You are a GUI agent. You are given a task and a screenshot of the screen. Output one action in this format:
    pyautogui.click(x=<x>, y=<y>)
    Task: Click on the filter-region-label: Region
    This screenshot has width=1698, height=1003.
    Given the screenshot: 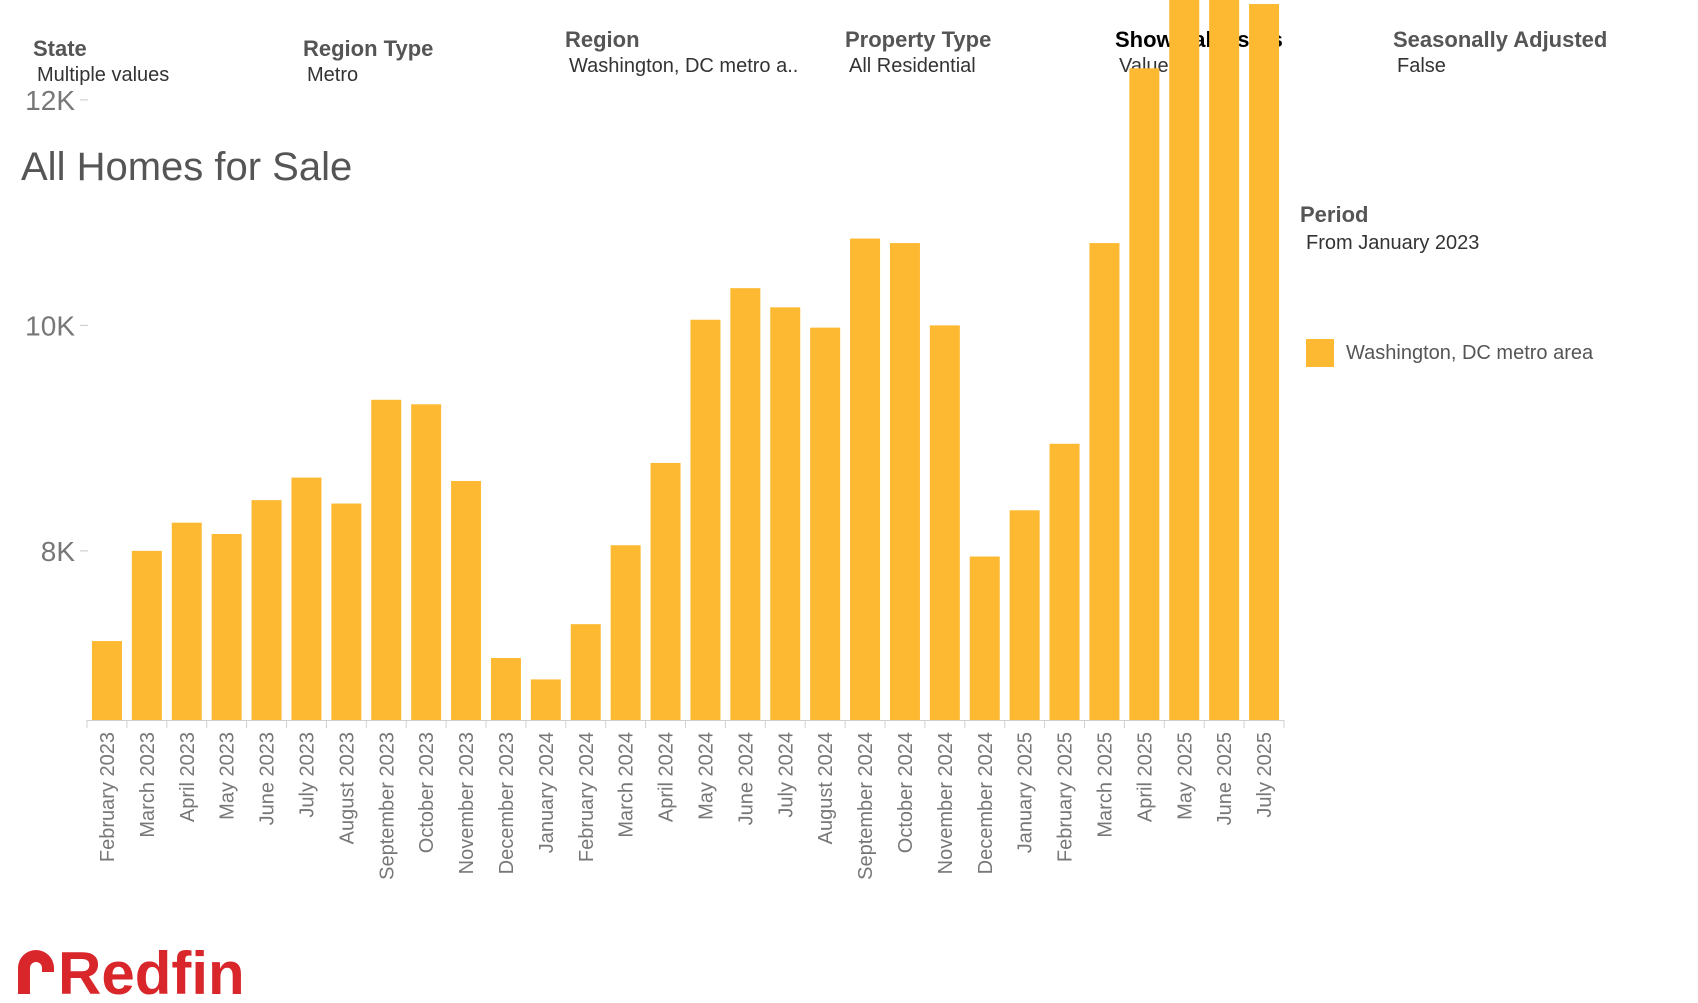 What is the action you would take?
    pyautogui.click(x=602, y=39)
    